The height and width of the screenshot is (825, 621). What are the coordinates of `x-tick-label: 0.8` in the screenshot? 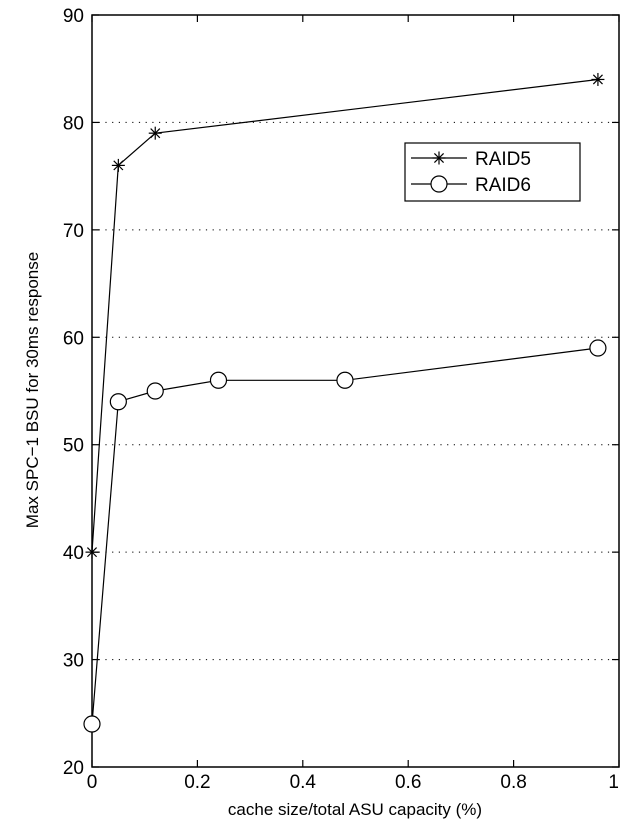 It's located at (513, 782).